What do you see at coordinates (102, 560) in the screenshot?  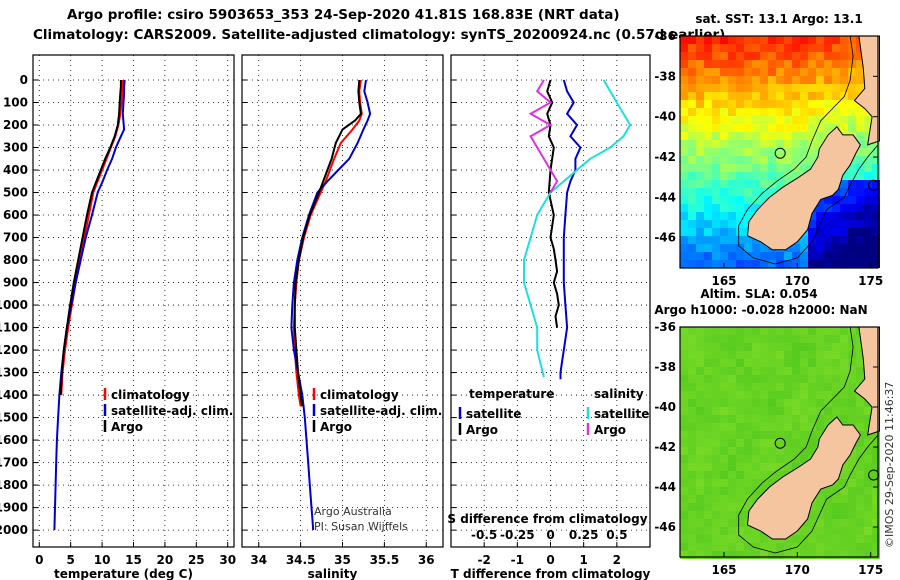 I see `x-tick-label: 10` at bounding box center [102, 560].